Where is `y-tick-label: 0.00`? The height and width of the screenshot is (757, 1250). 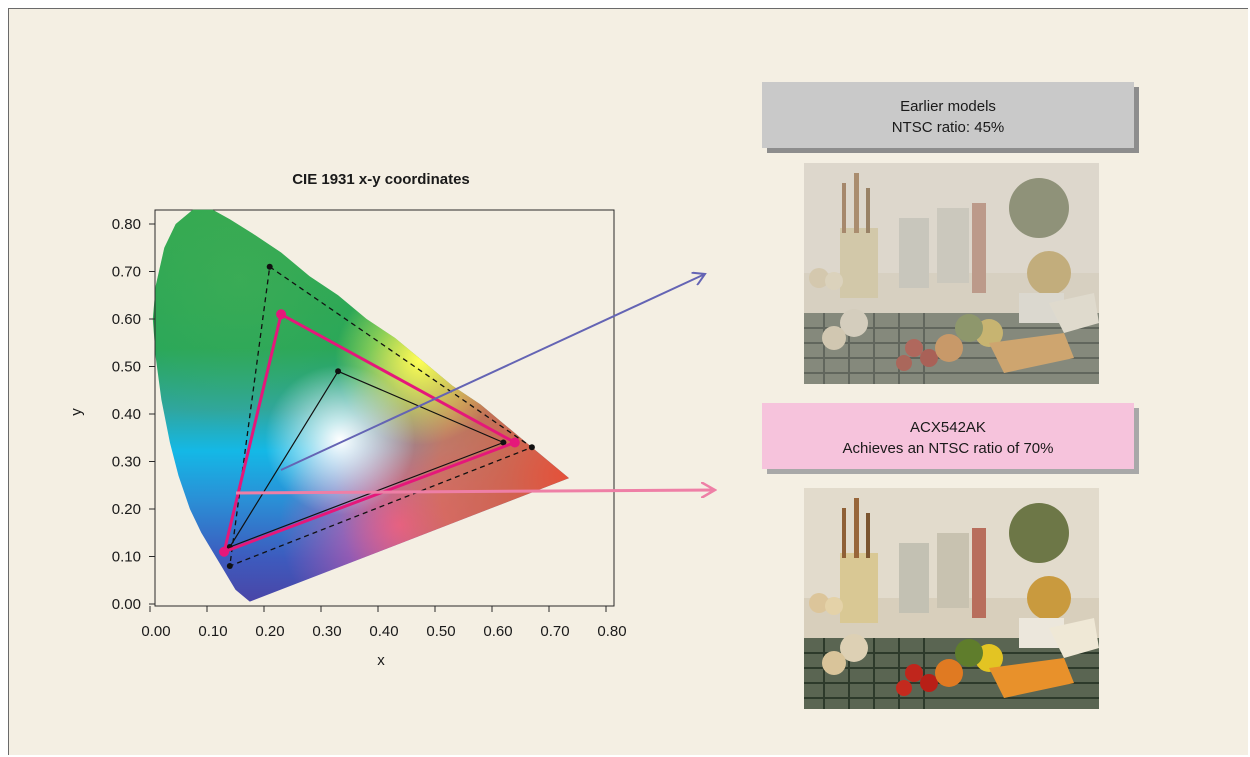
y-tick-label: 0.00 is located at coordinates (126, 604).